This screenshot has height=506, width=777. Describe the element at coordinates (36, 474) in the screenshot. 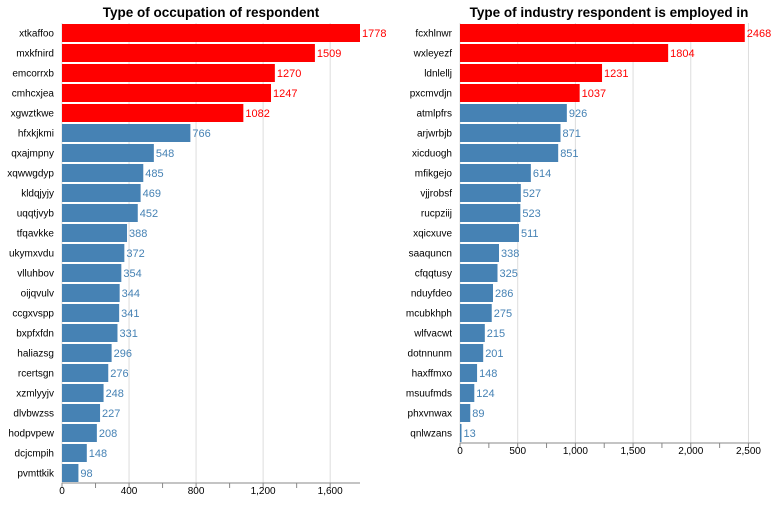

I see `occupation-category-label: pvmttkik` at that location.